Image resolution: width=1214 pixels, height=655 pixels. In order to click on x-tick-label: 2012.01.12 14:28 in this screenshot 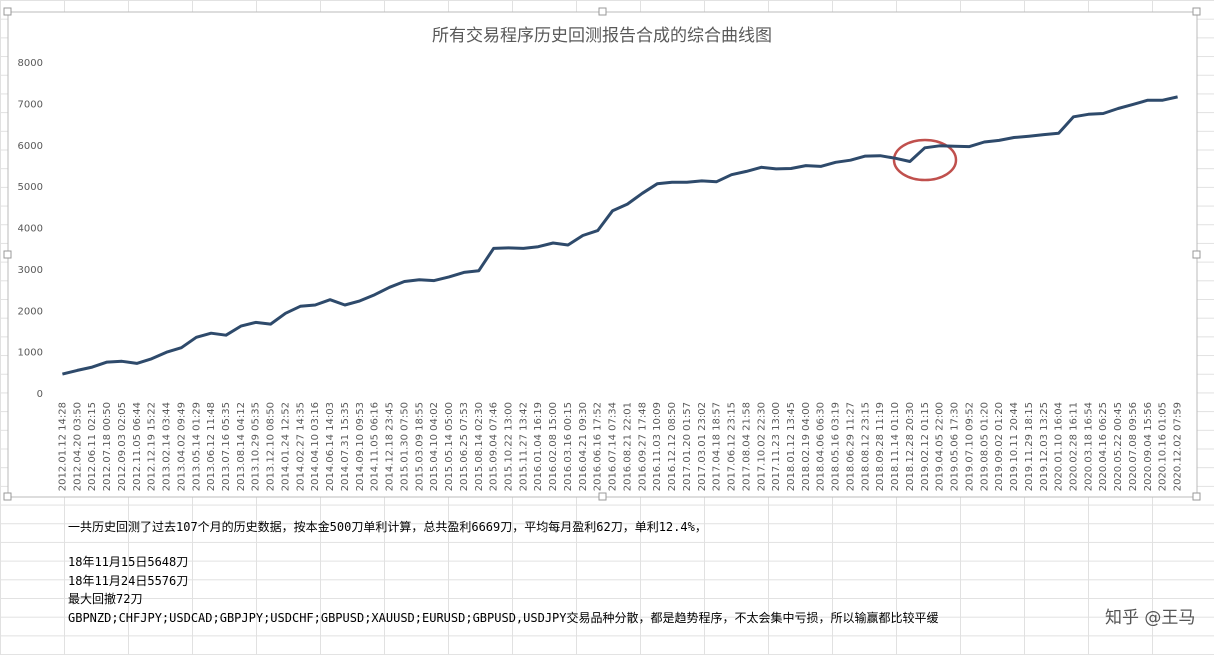, I will do `click(62, 446)`.